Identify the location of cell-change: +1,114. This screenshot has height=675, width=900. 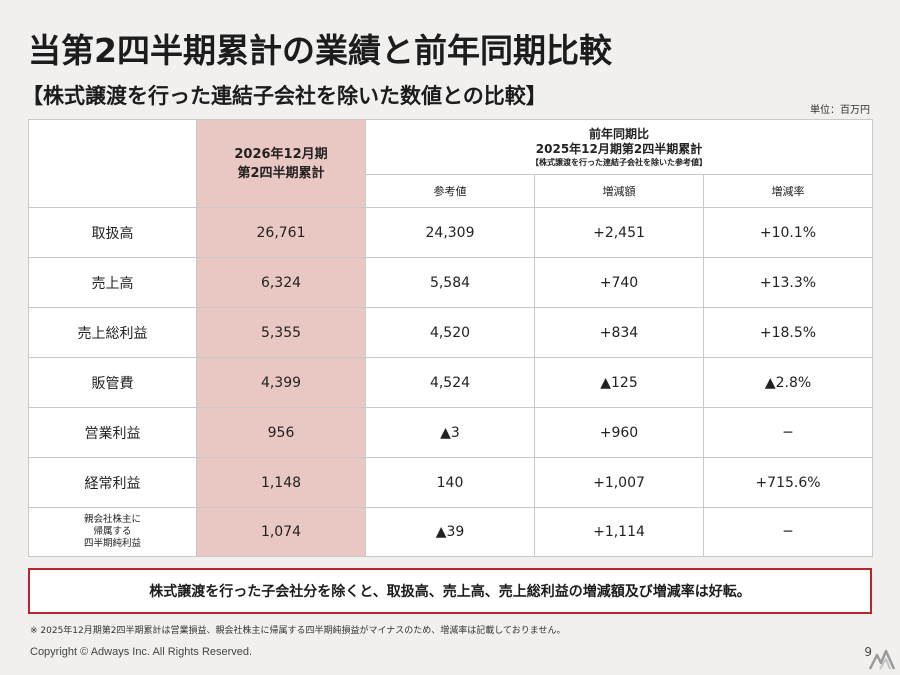
(619, 532).